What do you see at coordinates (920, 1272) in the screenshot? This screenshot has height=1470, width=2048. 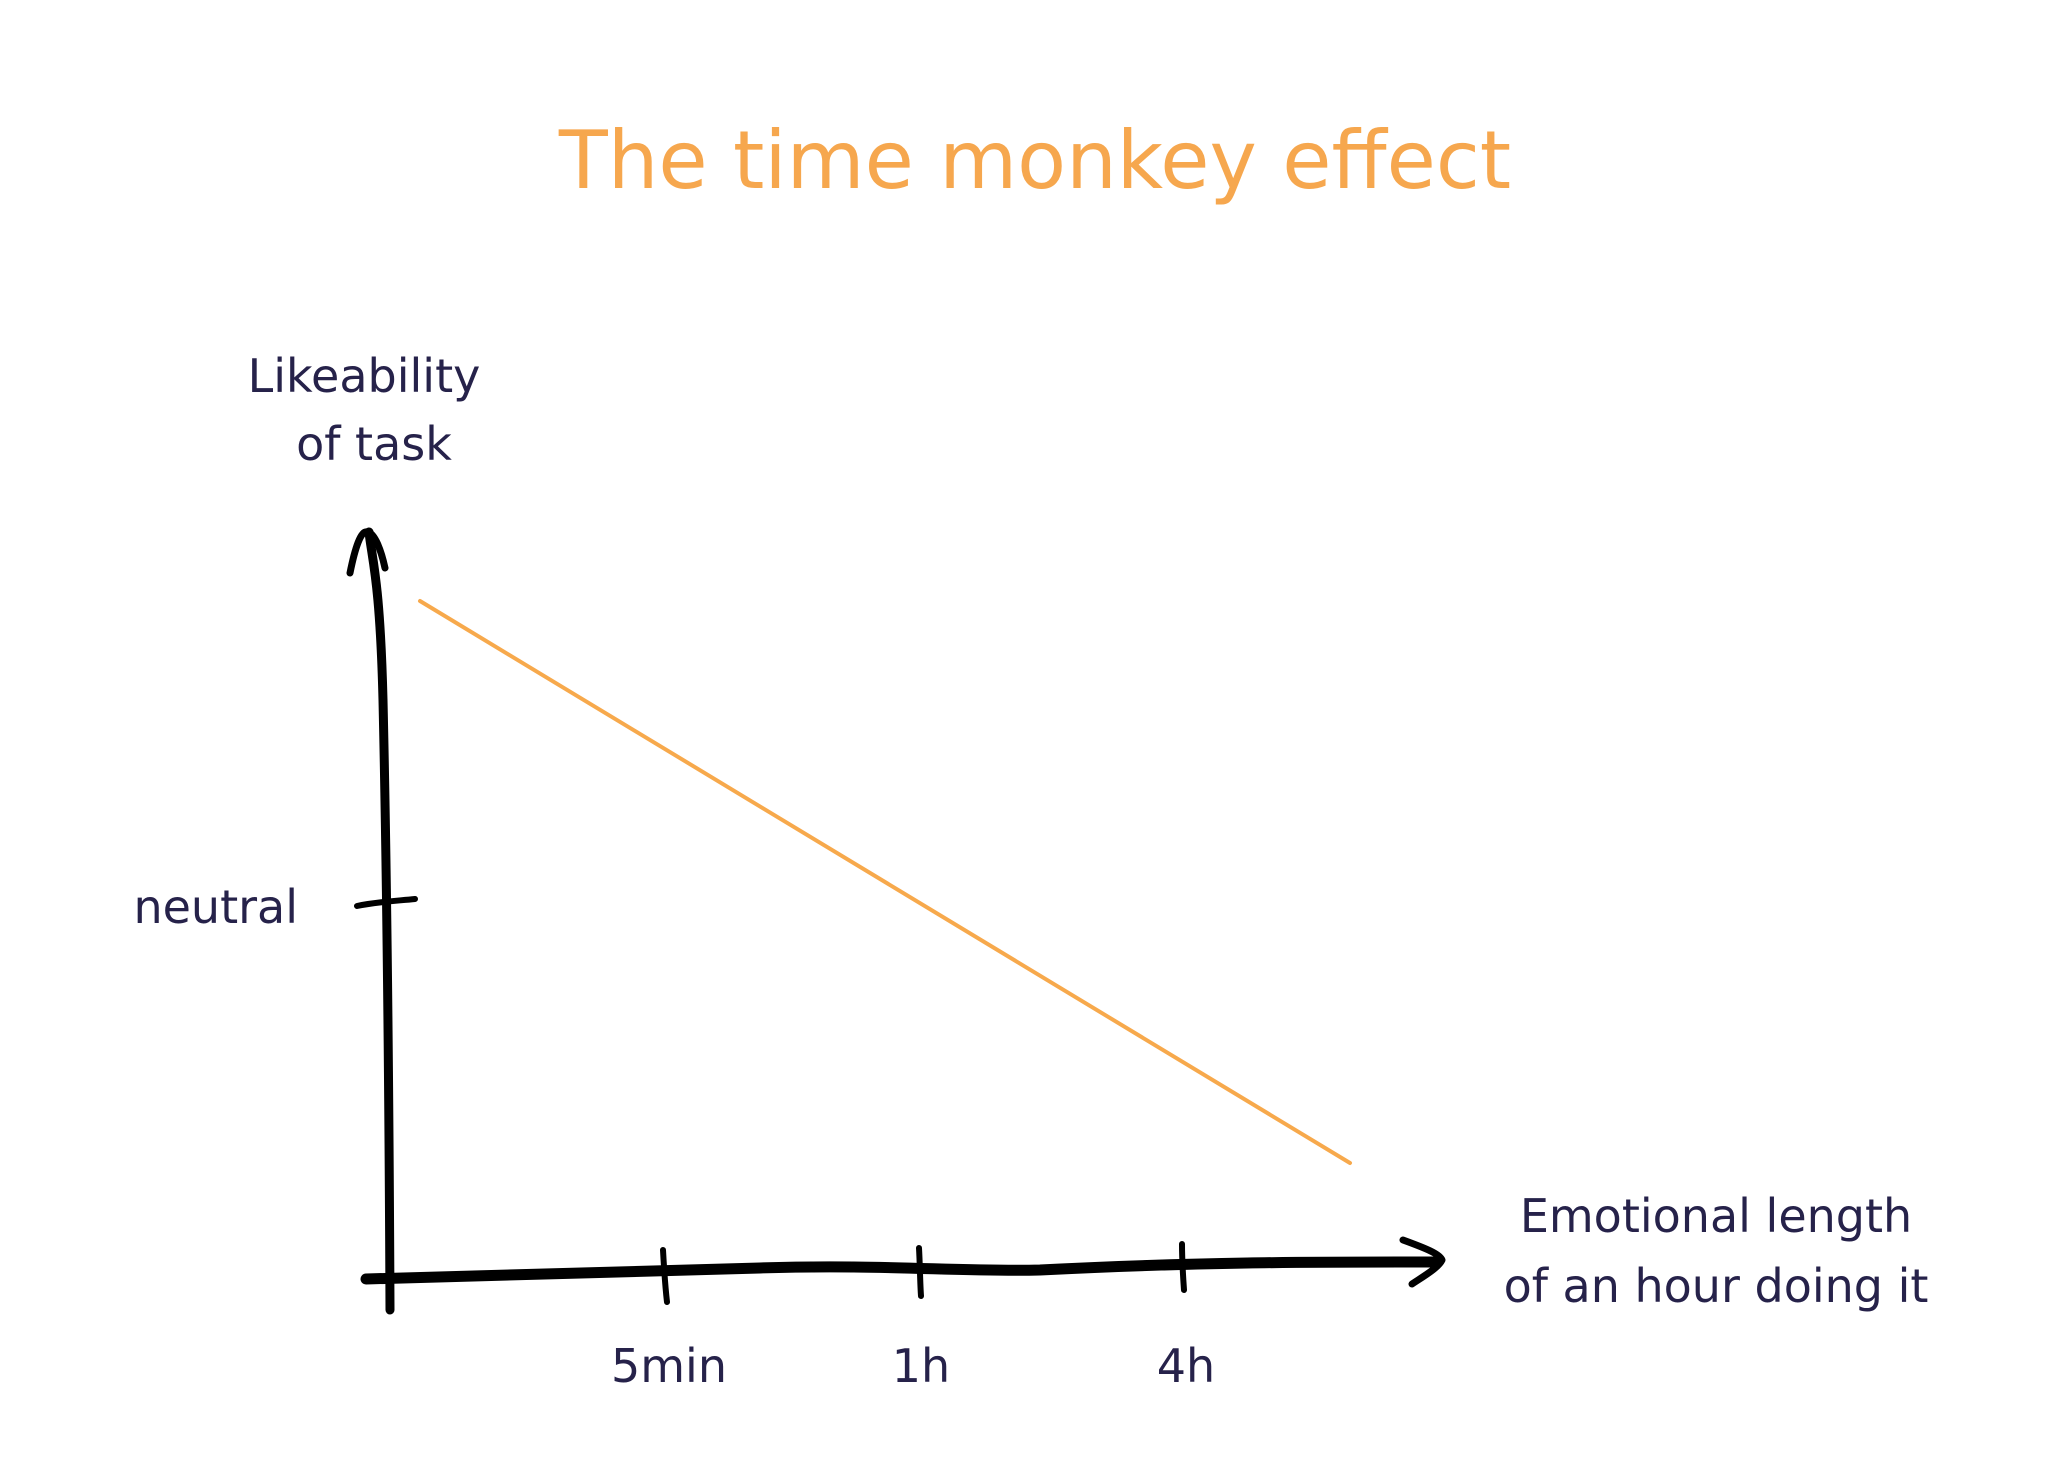 I see `x-tick-mark-1h` at bounding box center [920, 1272].